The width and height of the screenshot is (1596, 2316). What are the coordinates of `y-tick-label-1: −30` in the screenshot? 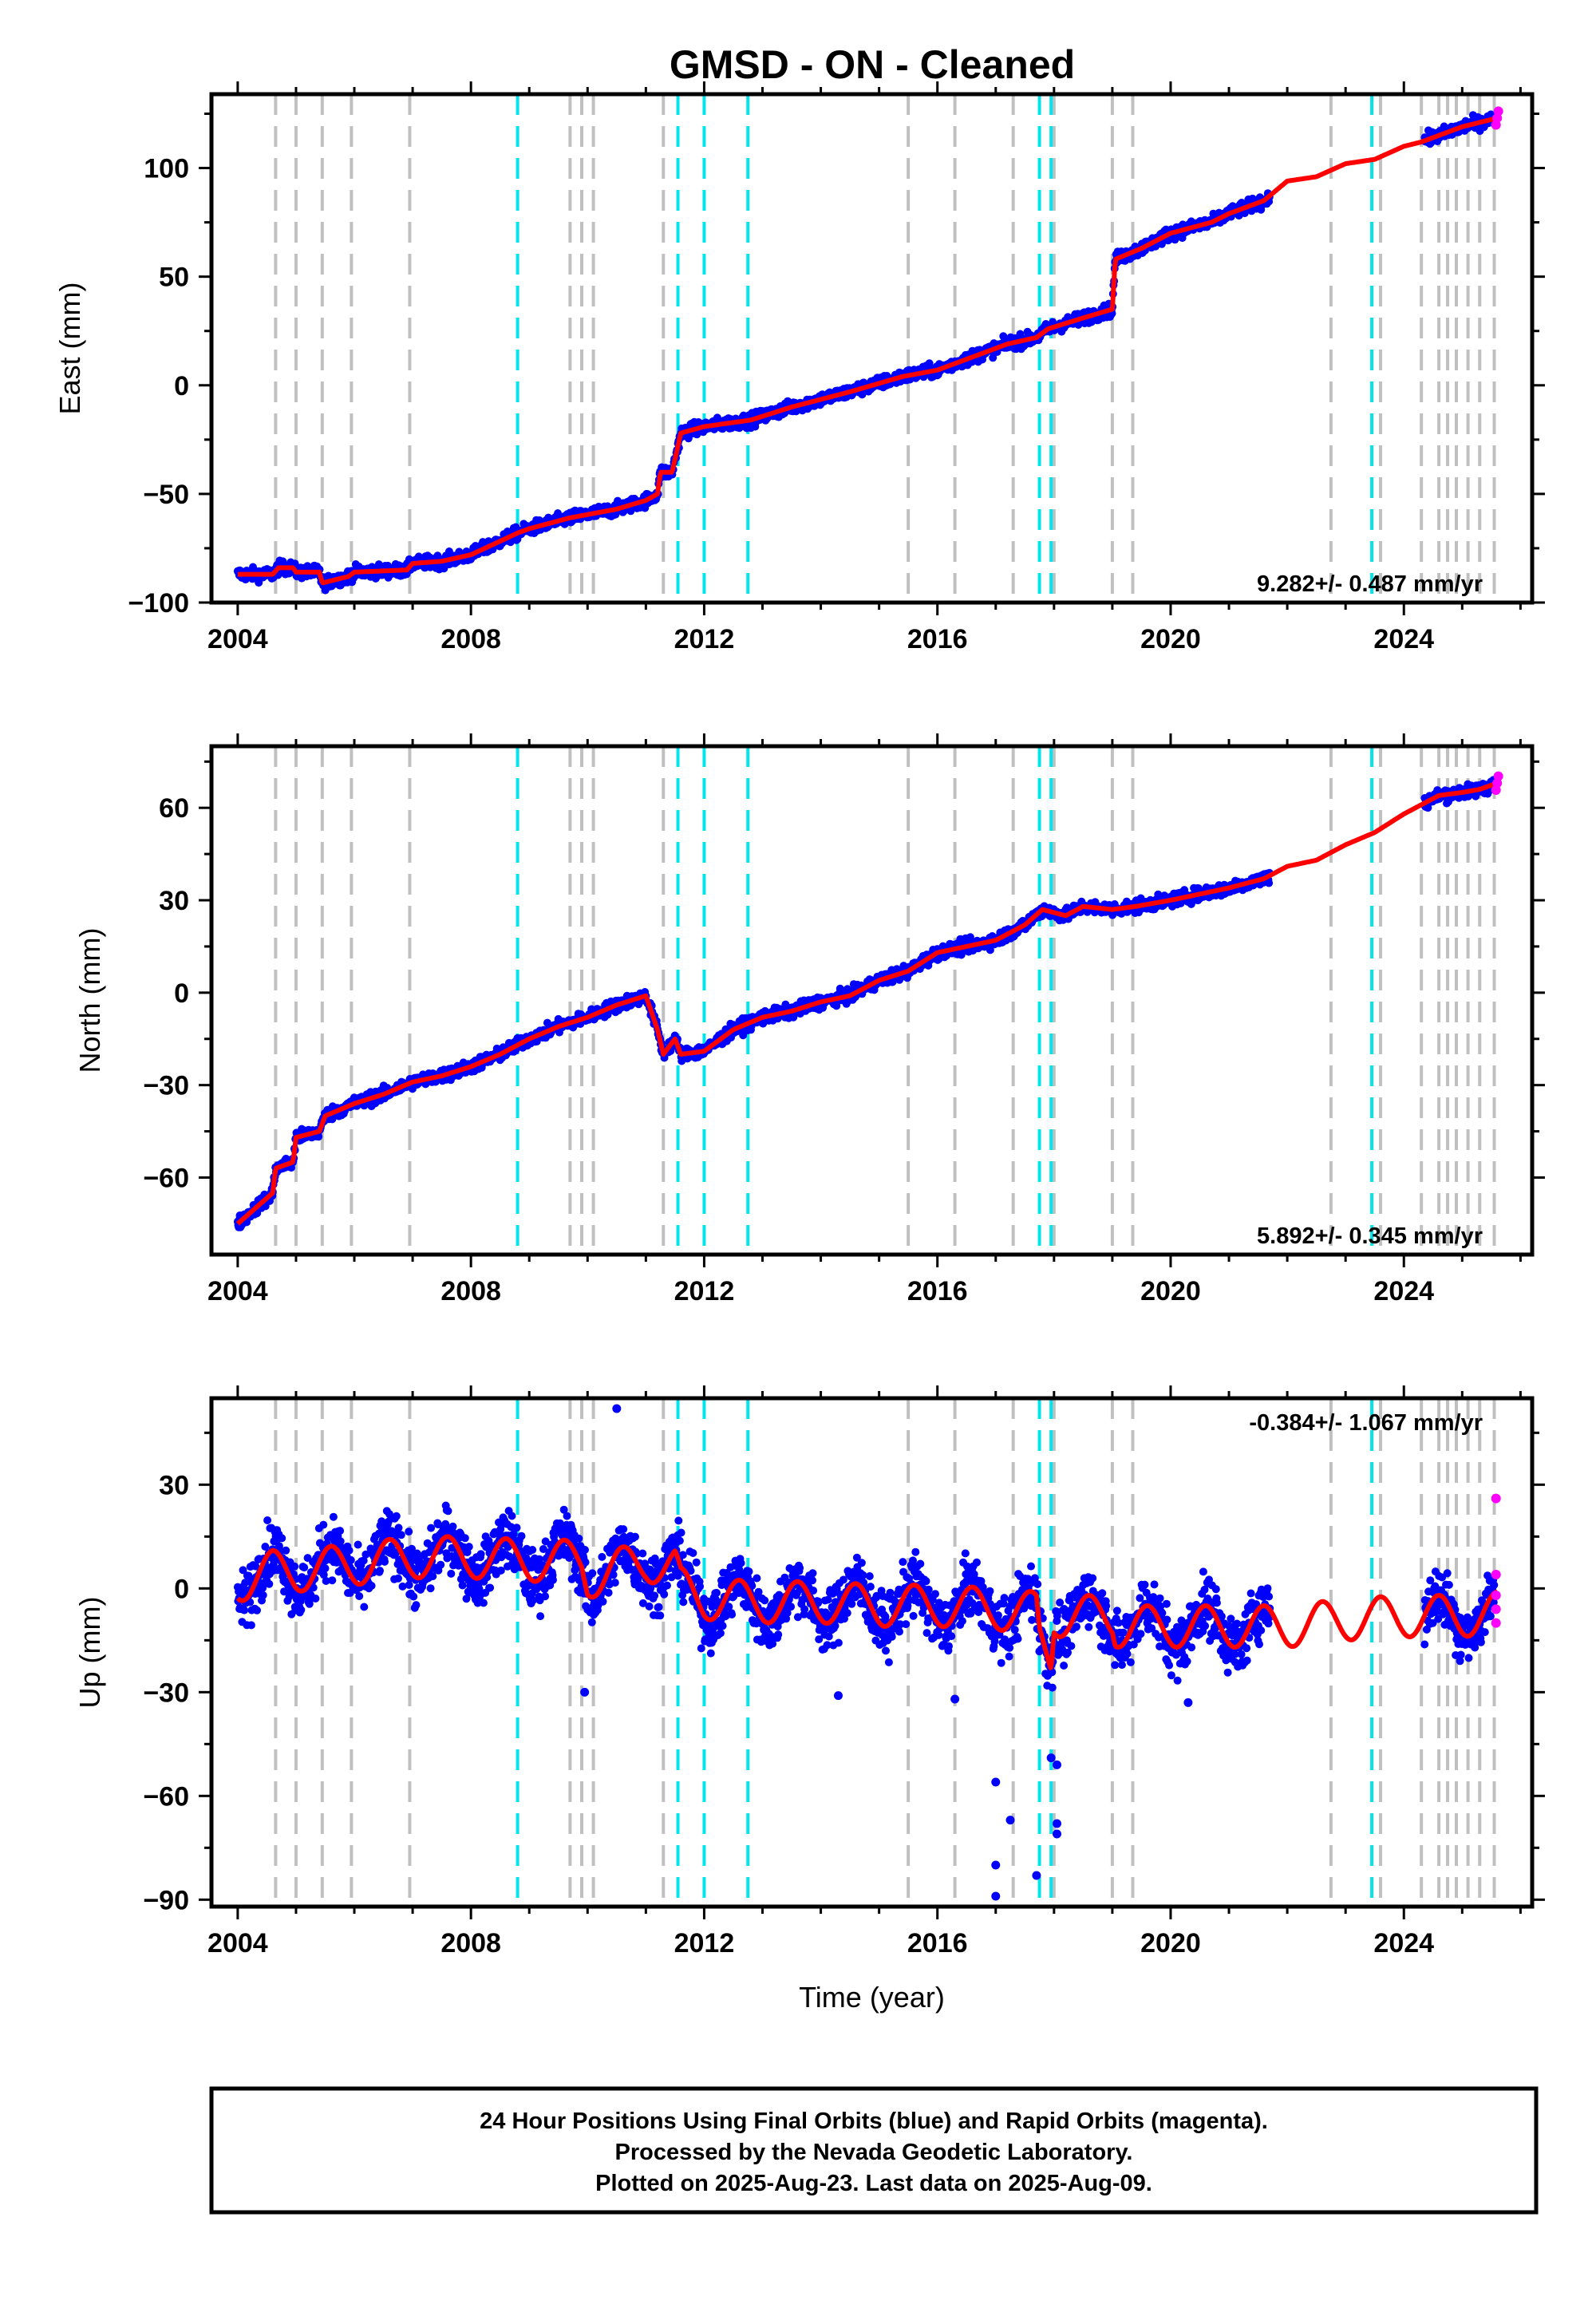 It's located at (166, 1086).